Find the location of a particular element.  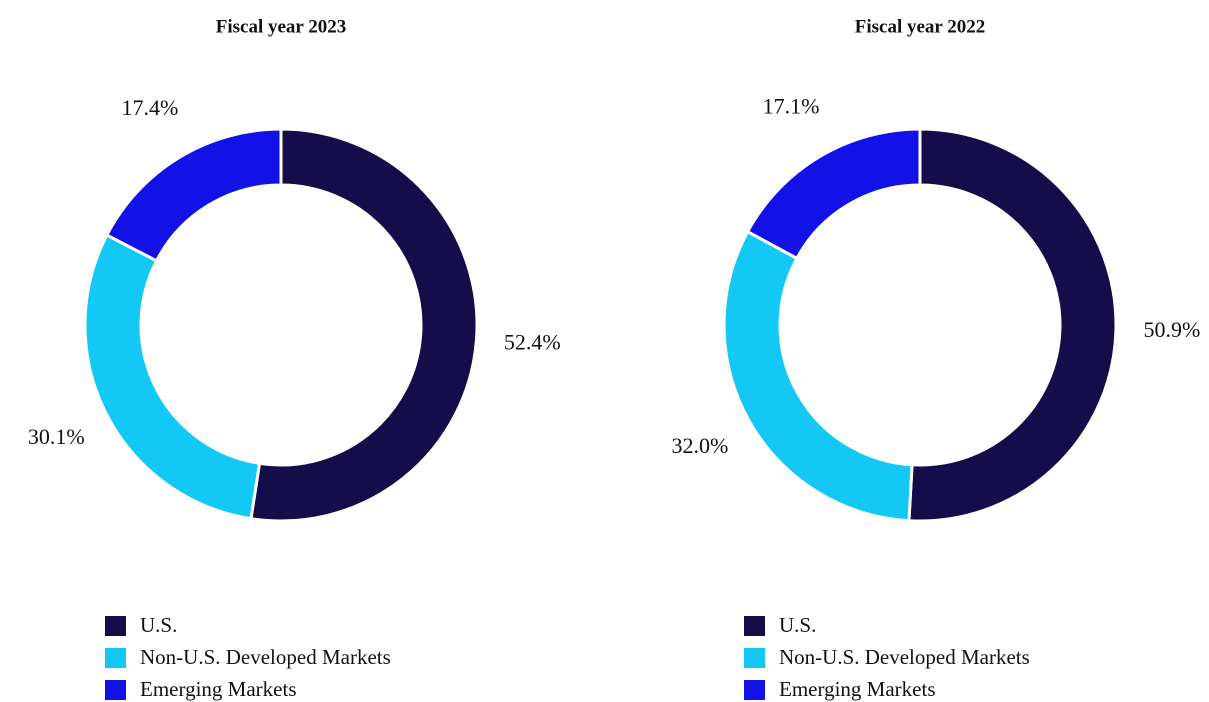

data-label: 52.4% is located at coordinates (532, 341).